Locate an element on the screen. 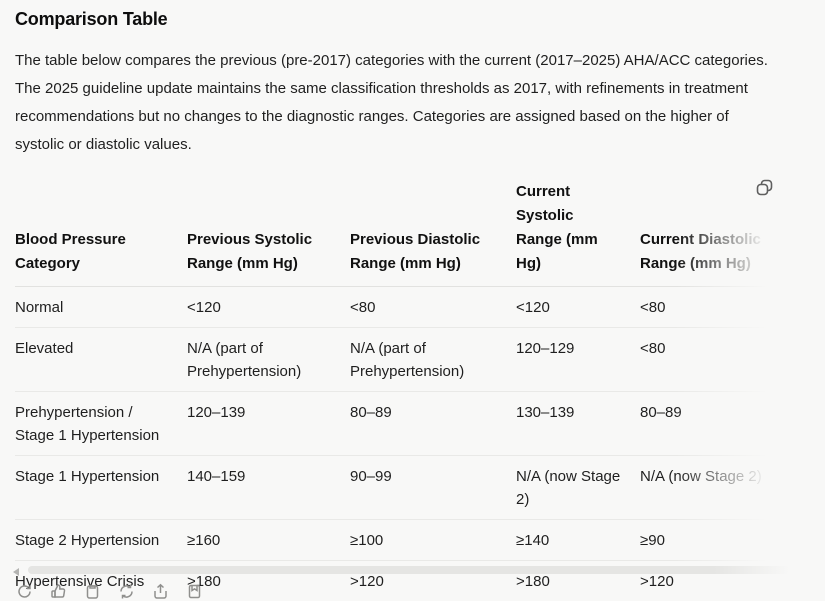  clipboard-icon is located at coordinates (92, 591).